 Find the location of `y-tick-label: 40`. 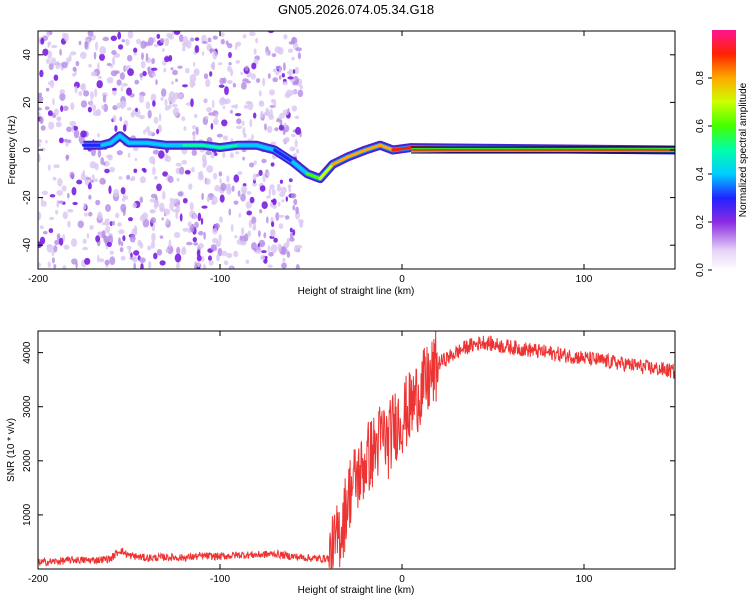

y-tick-label: 40 is located at coordinates (27, 55).